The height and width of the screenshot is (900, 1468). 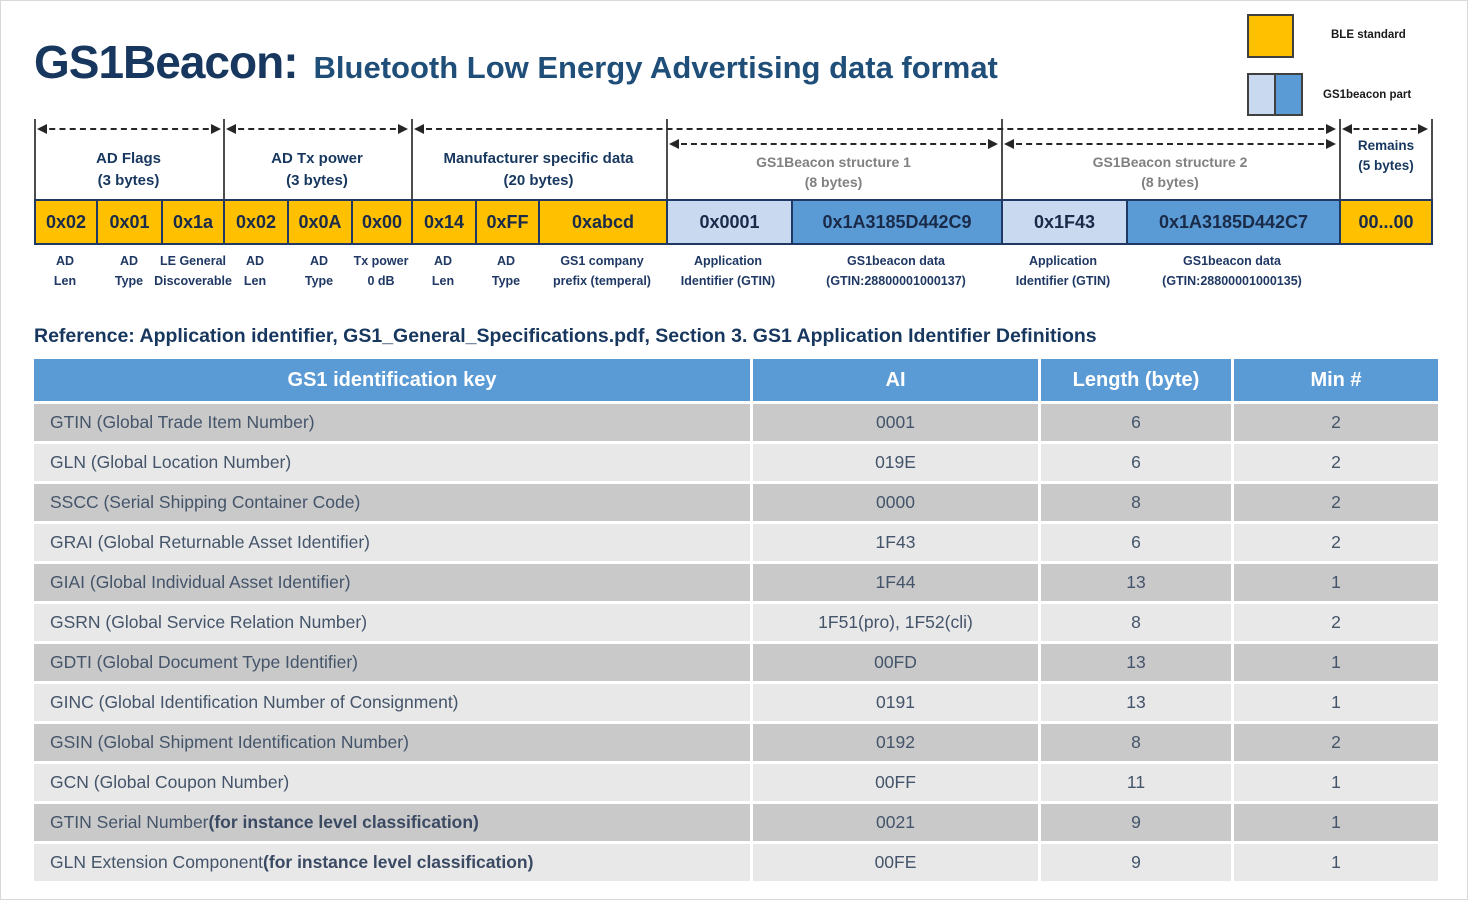 What do you see at coordinates (897, 502) in the screenshot?
I see `cell-ai: 0000` at bounding box center [897, 502].